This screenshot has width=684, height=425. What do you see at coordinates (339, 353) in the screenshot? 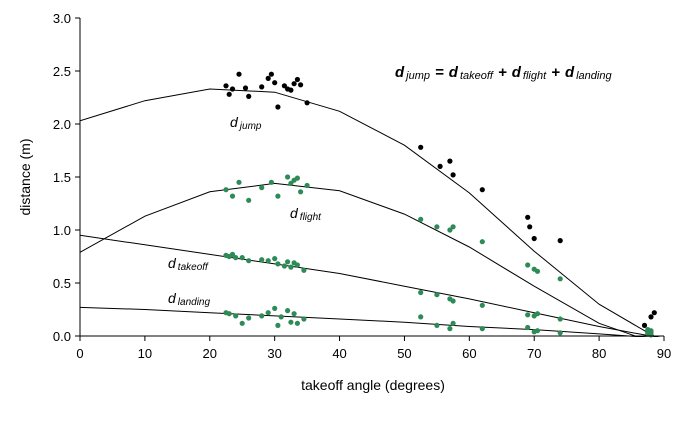
I see `x-tick-label: 40` at bounding box center [339, 353].